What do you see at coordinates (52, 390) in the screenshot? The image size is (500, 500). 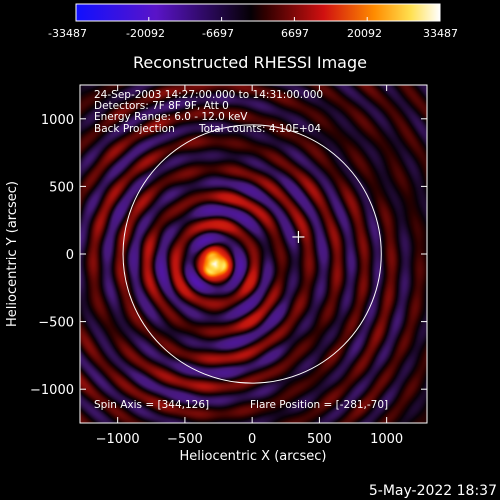 I see `y-tick-label: −1000` at bounding box center [52, 390].